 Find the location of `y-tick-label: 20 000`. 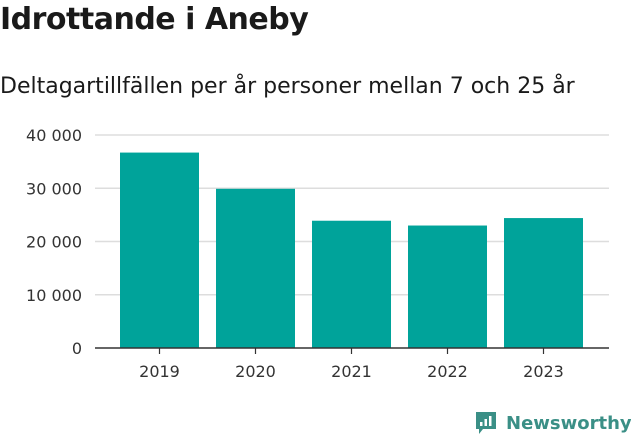

y-tick-label: 20 000 is located at coordinates (54, 242).